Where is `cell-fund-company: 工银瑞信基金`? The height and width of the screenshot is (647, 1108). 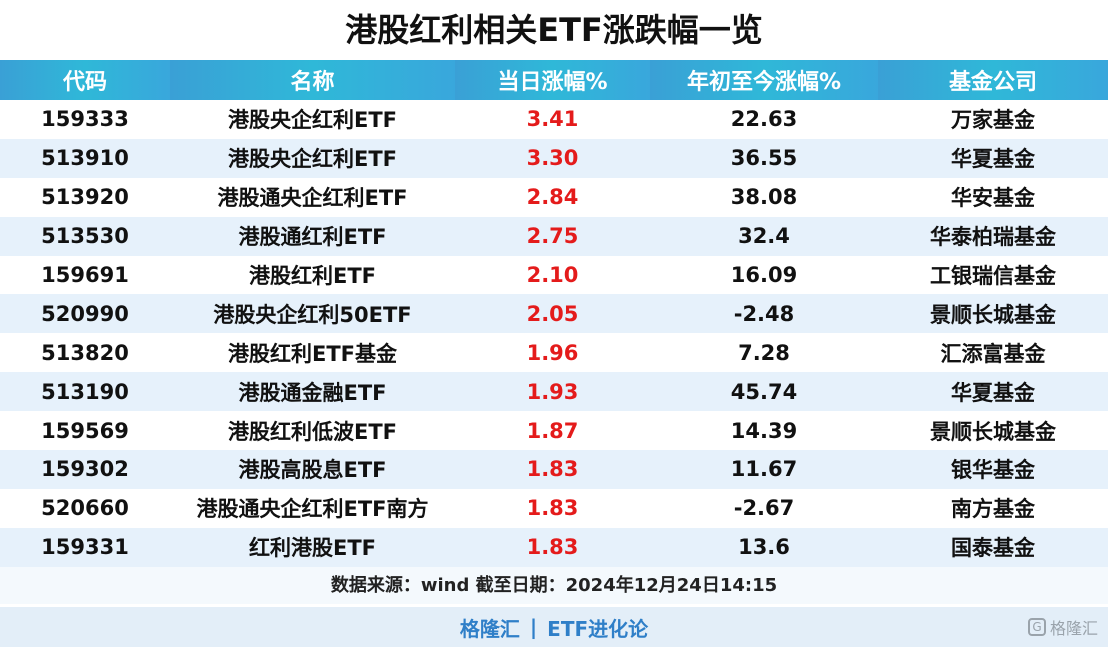
cell-fund-company: 工银瑞信基金 is located at coordinates (993, 275).